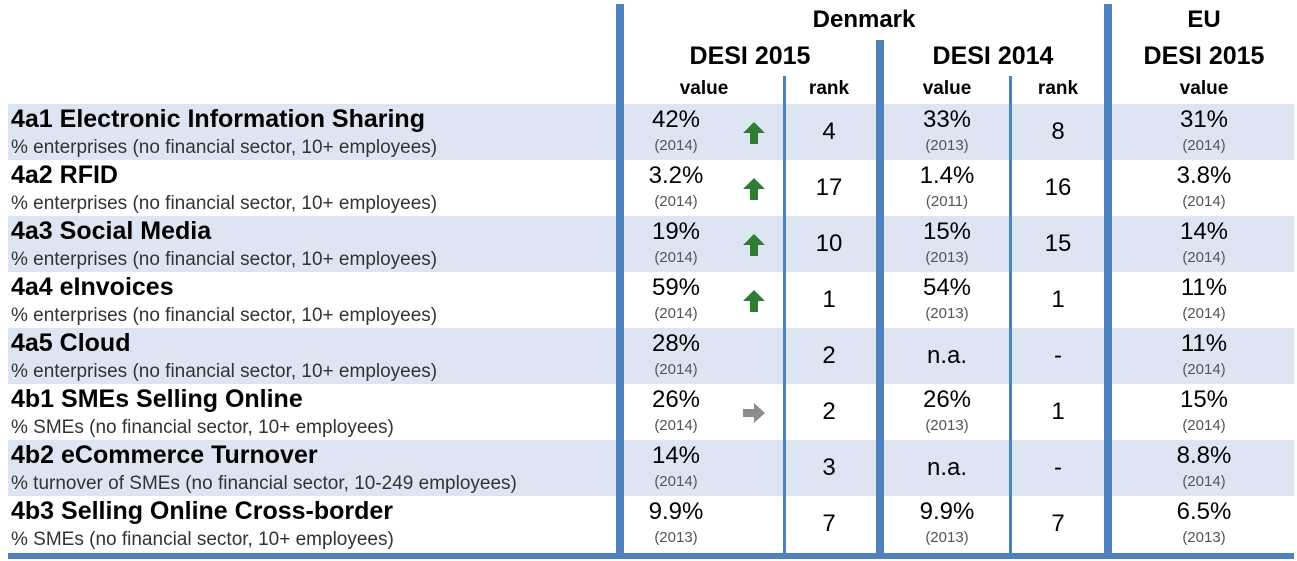 This screenshot has width=1297, height=561. What do you see at coordinates (676, 511) in the screenshot?
I see `dk2015-value: 9.9%` at bounding box center [676, 511].